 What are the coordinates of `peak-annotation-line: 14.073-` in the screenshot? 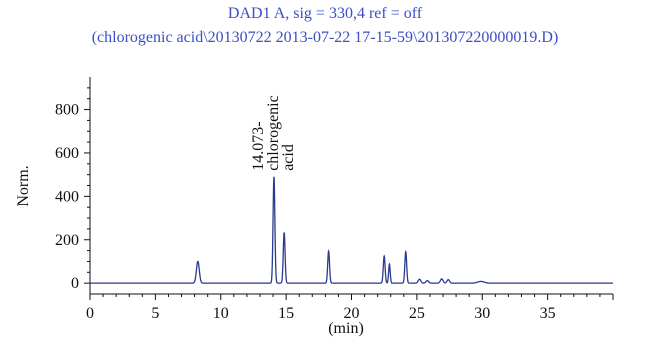 It's located at (258, 145).